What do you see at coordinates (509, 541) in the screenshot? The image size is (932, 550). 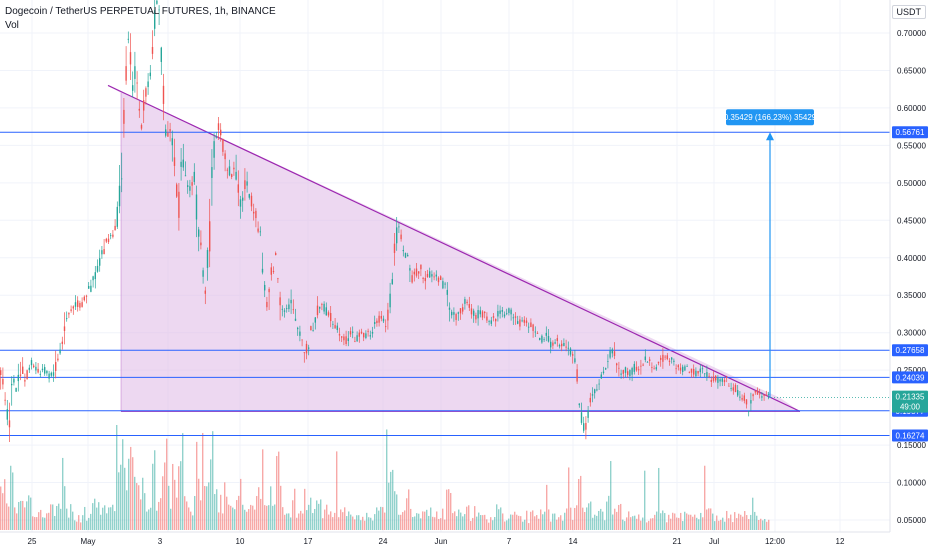 I see `x-tick-label: 7` at bounding box center [509, 541].